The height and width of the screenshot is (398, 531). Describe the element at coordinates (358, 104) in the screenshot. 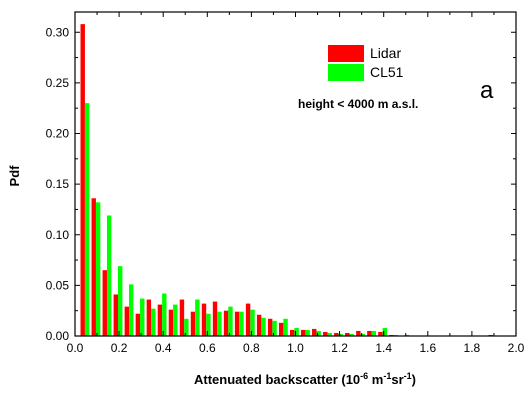

I see `chart-annotation: height < 4000 m a.s.l.` at that location.